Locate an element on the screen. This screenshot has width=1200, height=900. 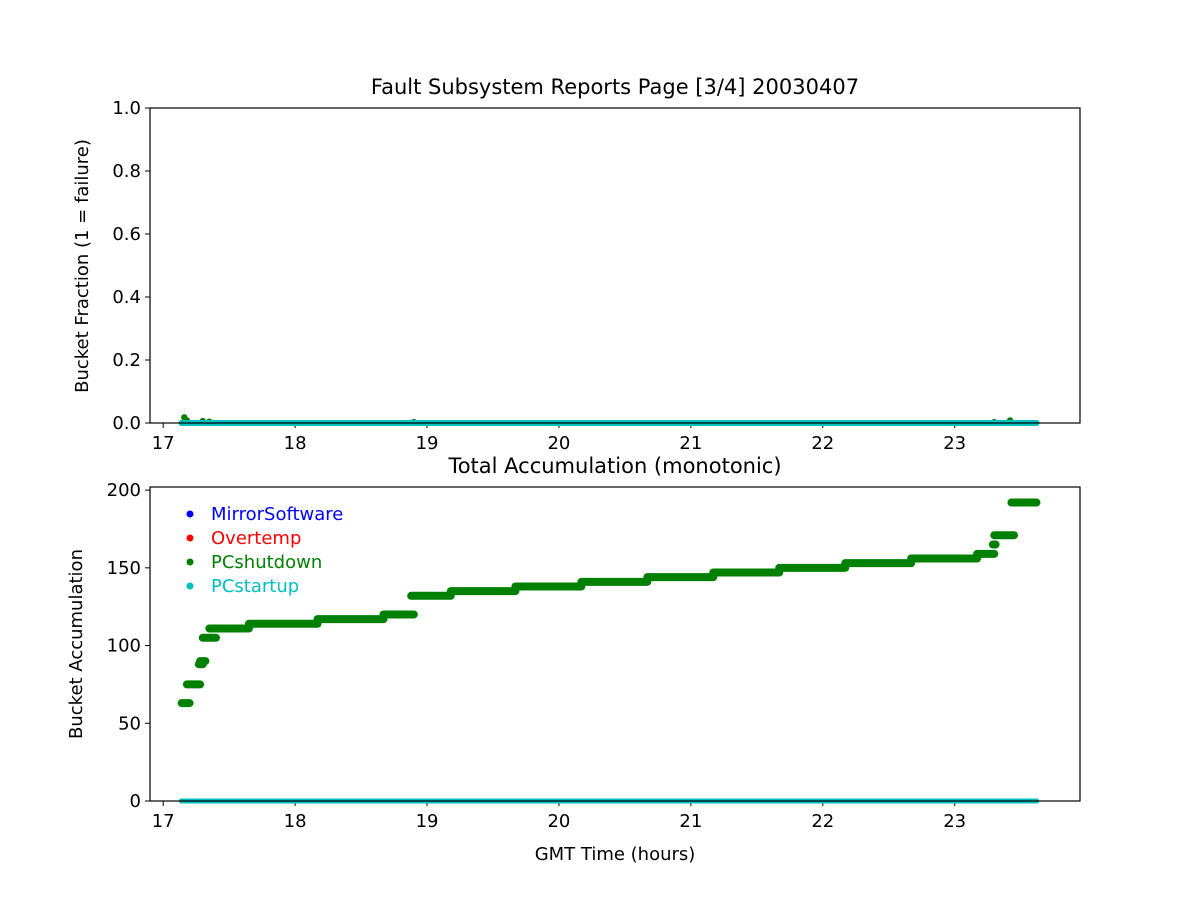
fraction-x-tick: 17 is located at coordinates (163, 438).